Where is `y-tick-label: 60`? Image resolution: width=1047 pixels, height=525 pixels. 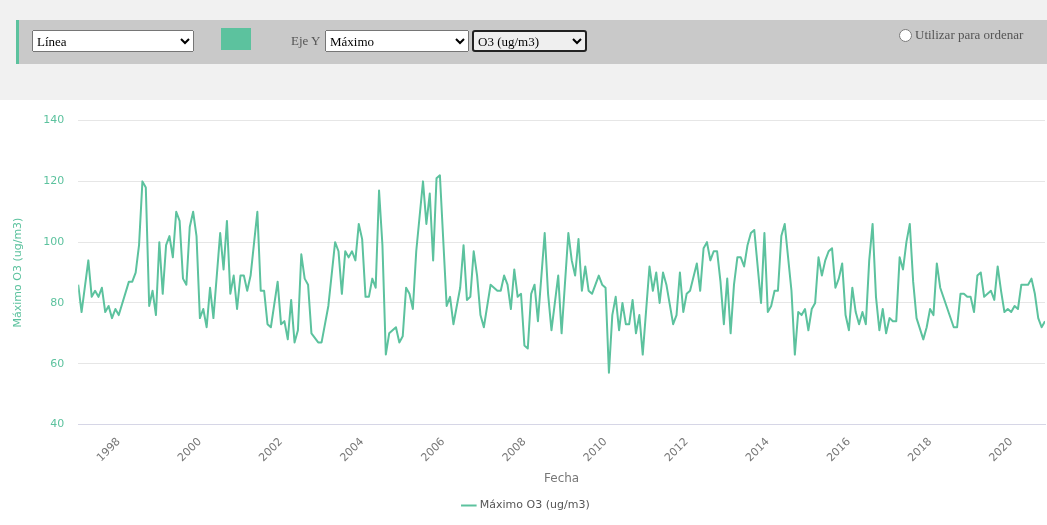 y-tick-label: 60 is located at coordinates (57, 363).